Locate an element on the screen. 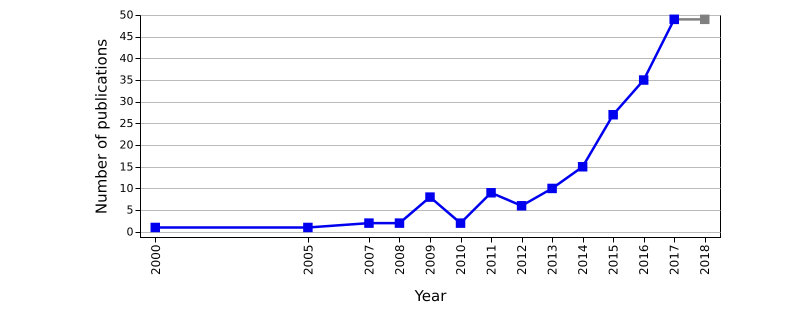 This screenshot has width=800, height=329. x-tick-label: 2008 is located at coordinates (399, 260).